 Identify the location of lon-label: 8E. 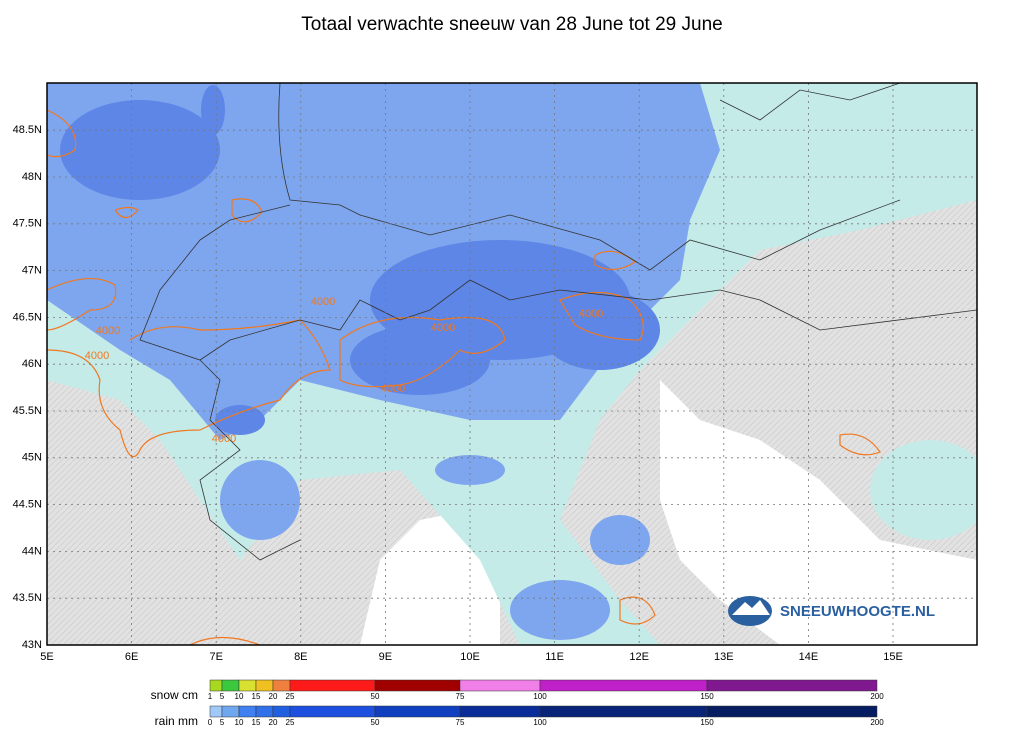
(300, 657).